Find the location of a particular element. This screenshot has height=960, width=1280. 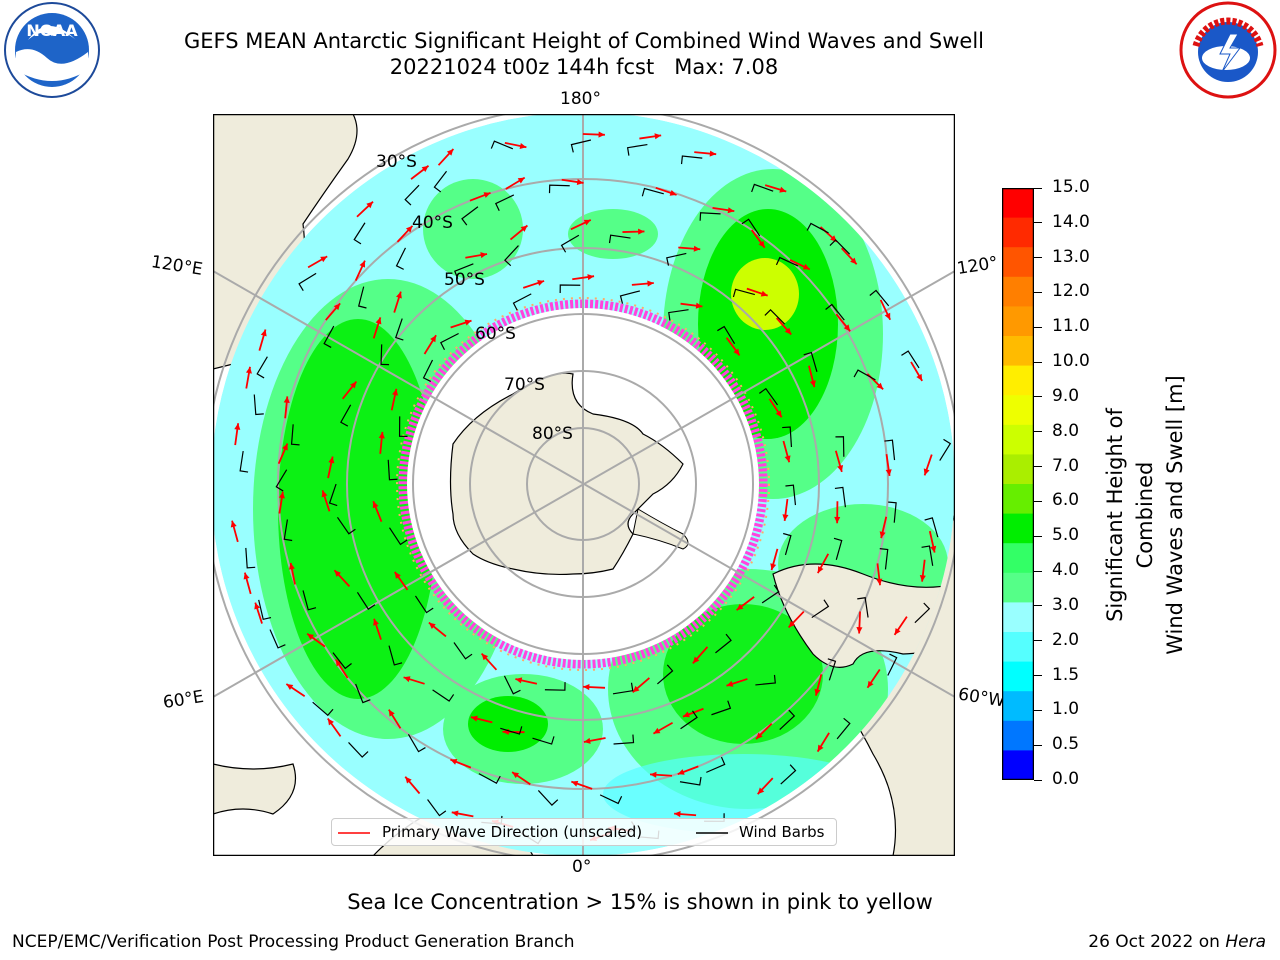

run-cycle: t00z is located at coordinates (526, 67).